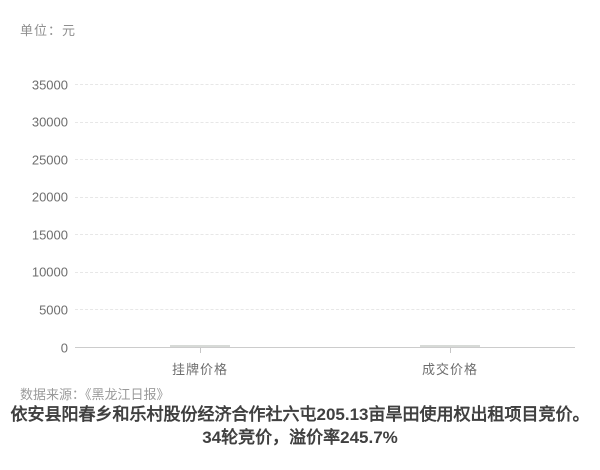 This screenshot has width=600, height=470. I want to click on y-axis-tick-label: 10000, so click(49, 272).